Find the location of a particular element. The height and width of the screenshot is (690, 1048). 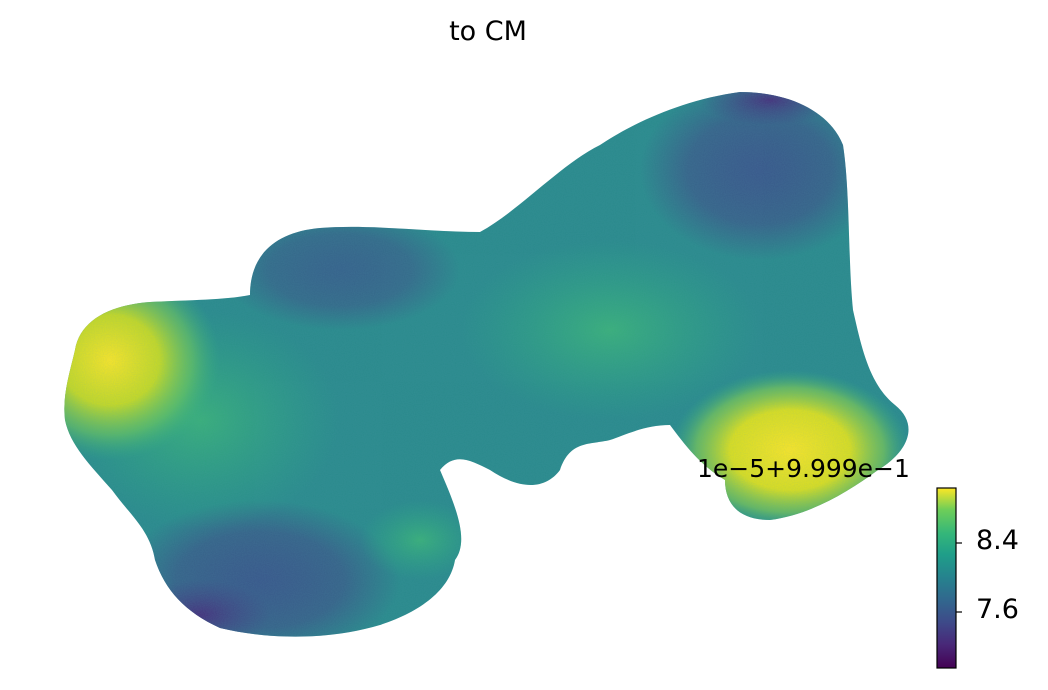

chart-title: to CM is located at coordinates (488, 31).